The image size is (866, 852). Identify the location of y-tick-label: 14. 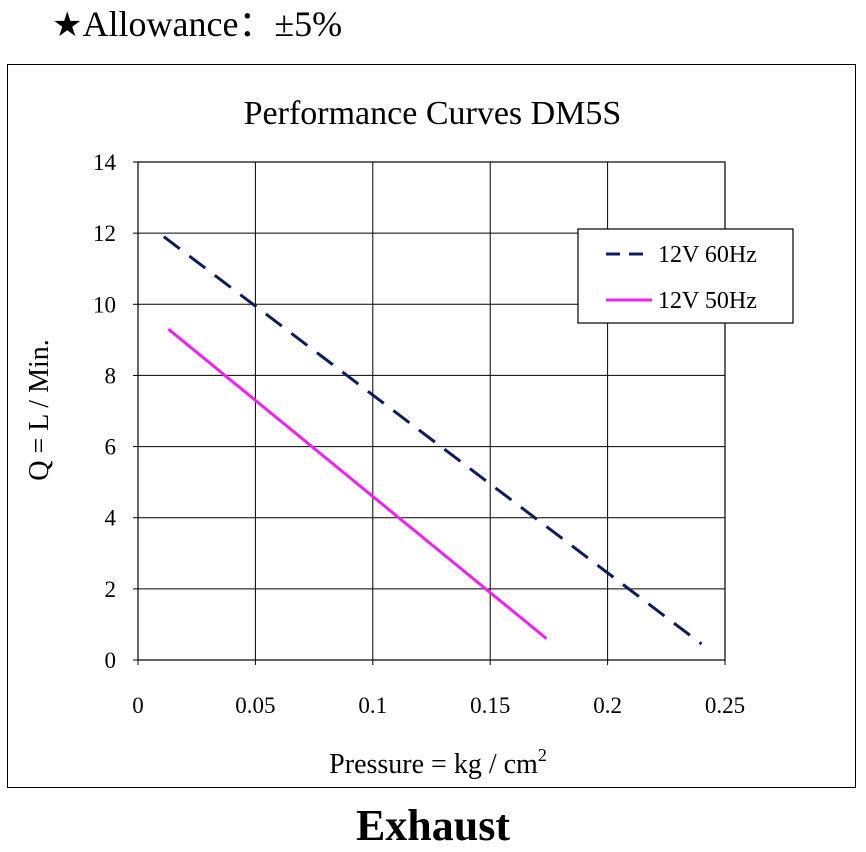
(105, 162).